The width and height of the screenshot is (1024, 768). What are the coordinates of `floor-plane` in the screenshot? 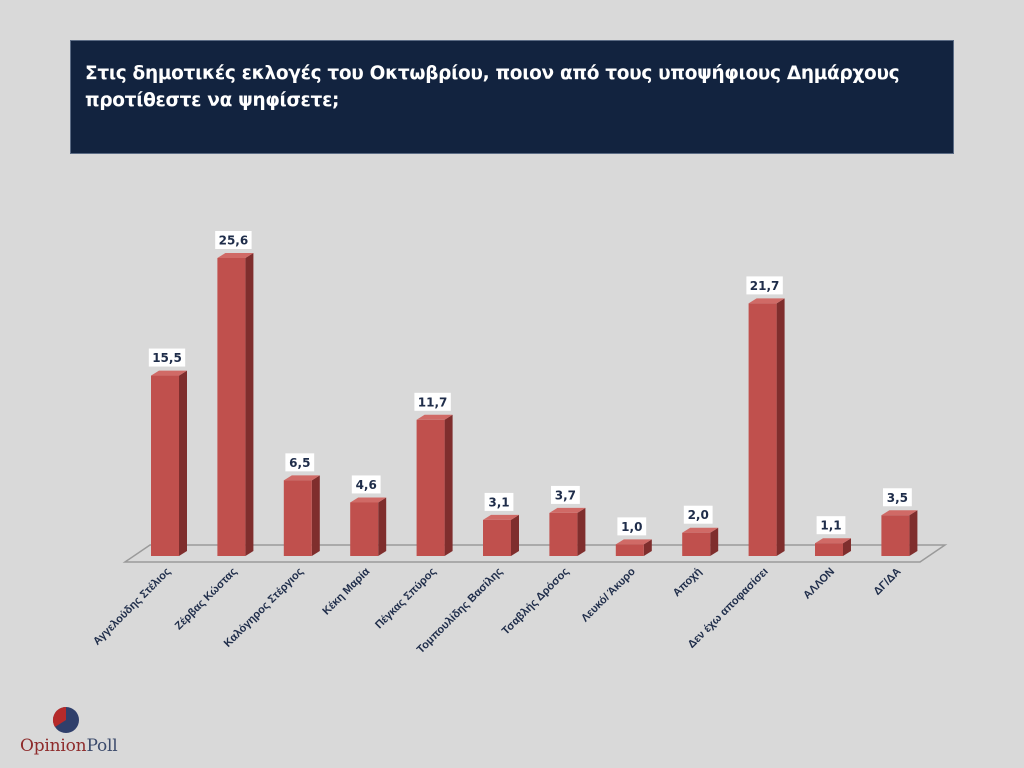 It's located at (535, 553).